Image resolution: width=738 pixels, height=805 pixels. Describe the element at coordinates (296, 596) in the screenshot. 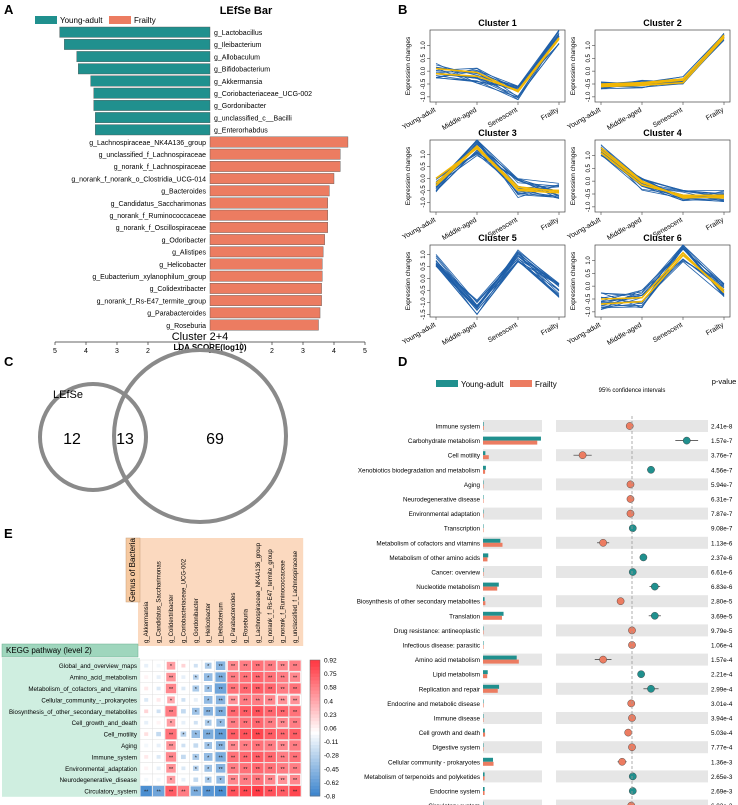

I see `heatmap-column-label: g_unclassified_f_Lachnospiraceae` at that location.